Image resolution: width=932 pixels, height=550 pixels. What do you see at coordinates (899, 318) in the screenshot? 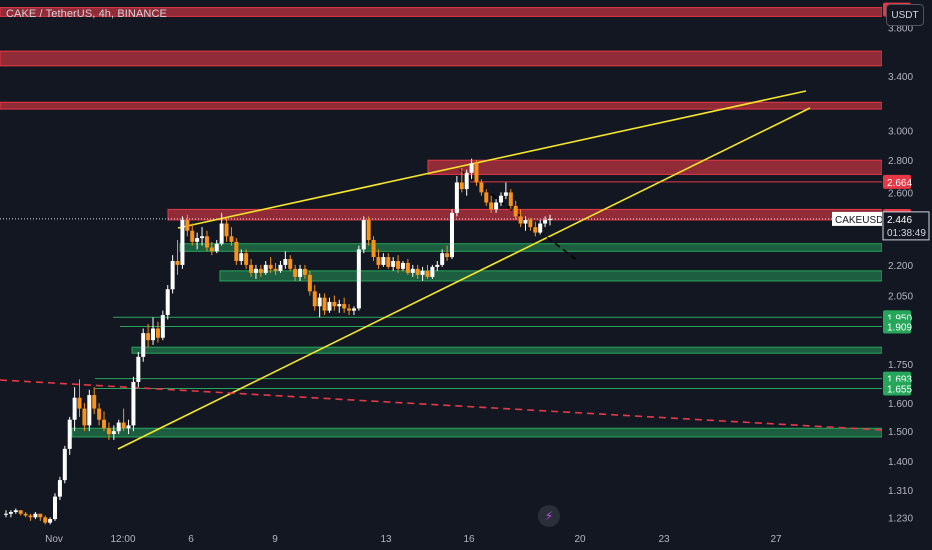
I see `support-price-label: 1.950` at bounding box center [899, 318].